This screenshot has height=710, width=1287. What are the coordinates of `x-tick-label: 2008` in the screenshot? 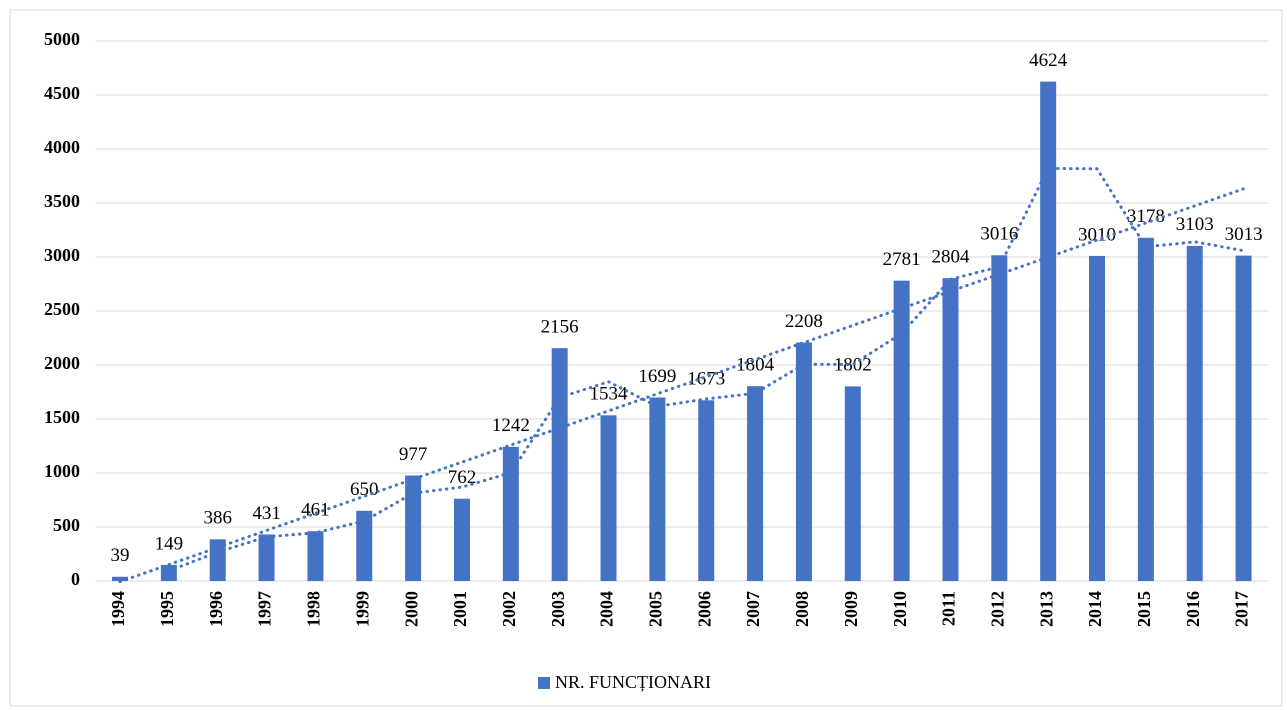 It's located at (802, 609).